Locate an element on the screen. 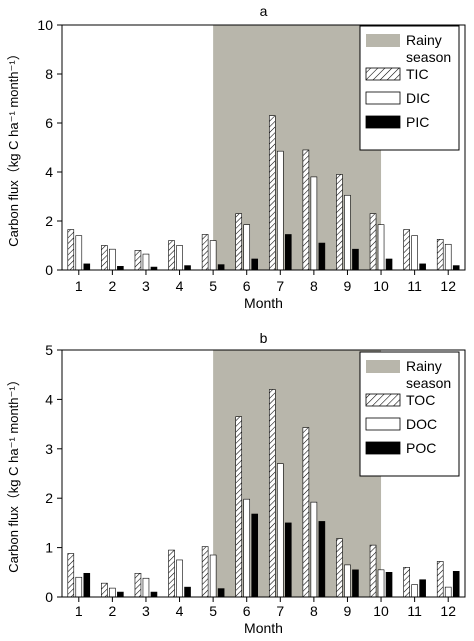 This screenshot has width=474, height=641. y-tick-label: 6 is located at coordinates (49, 123).